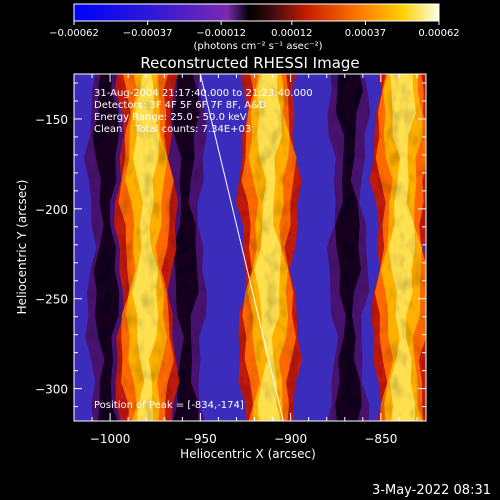 The height and width of the screenshot is (500, 500). I want to click on colorbar-tick-label: 0.00062, so click(438, 33).